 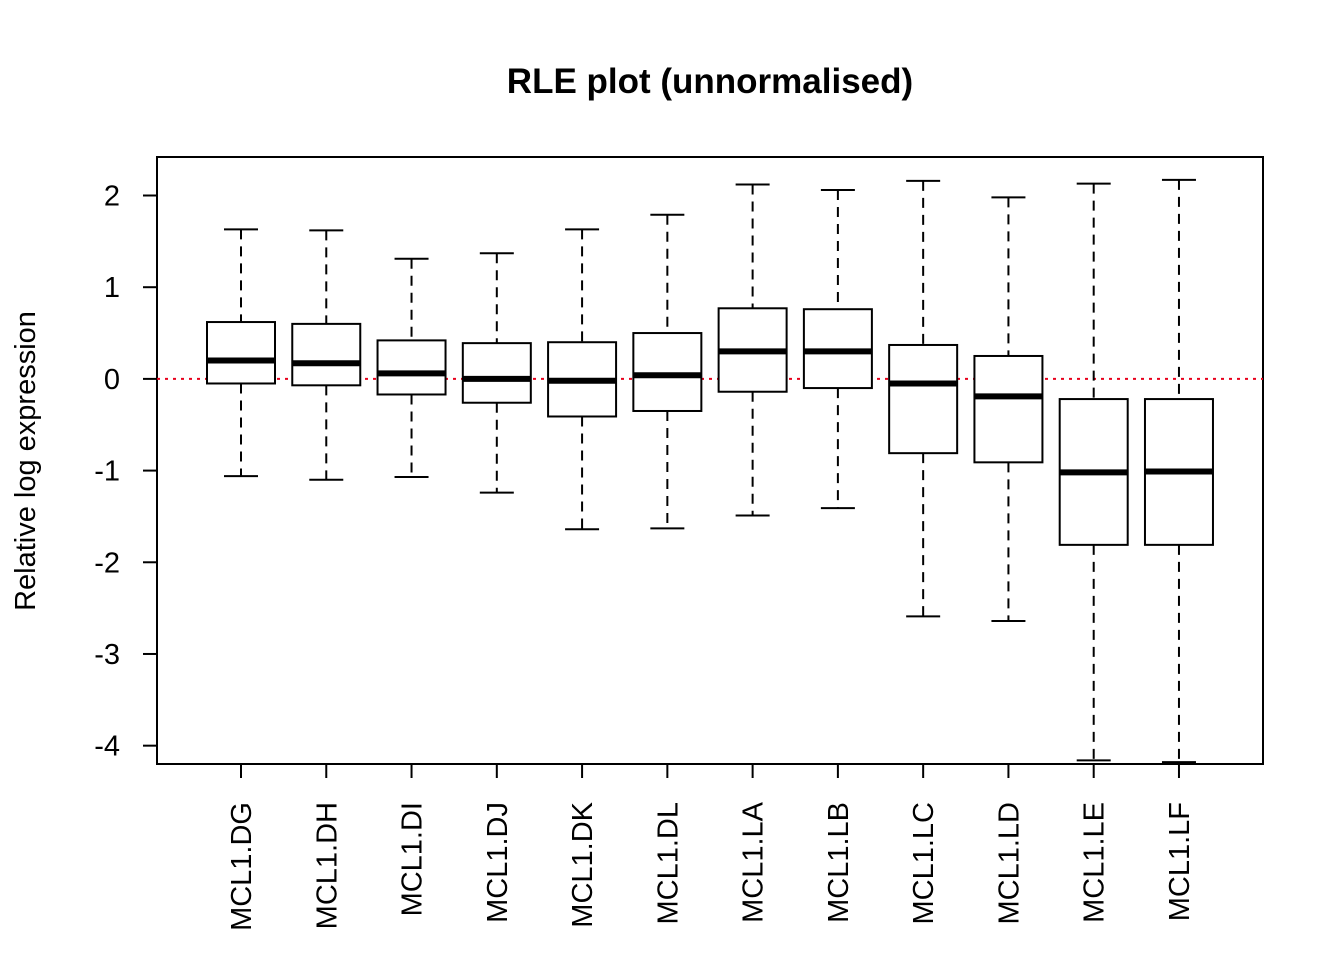 What do you see at coordinates (107, 472) in the screenshot?
I see `y-tick-label: -1` at bounding box center [107, 472].